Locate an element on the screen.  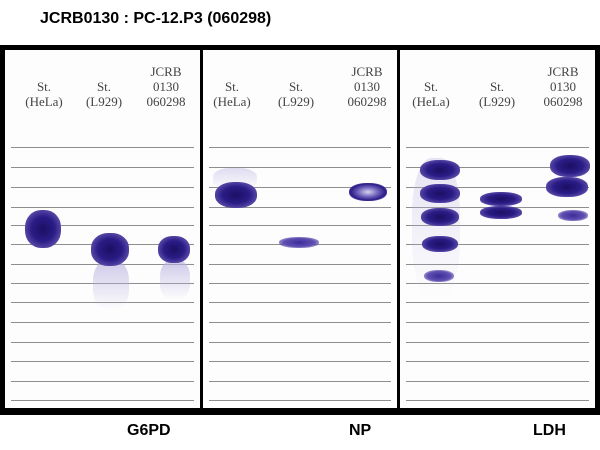
band-g6pd-l929 is located at coordinates (110, 249).